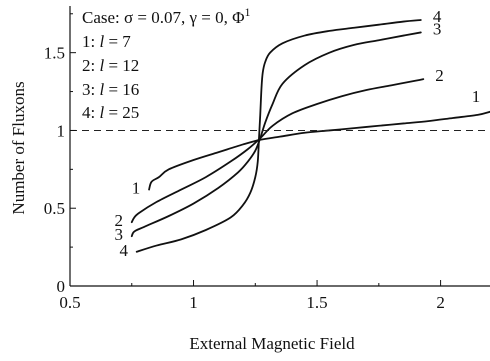 The width and height of the screenshot is (490, 361). Describe the element at coordinates (119, 220) in the screenshot. I see `series-label-start-2: 2` at that location.